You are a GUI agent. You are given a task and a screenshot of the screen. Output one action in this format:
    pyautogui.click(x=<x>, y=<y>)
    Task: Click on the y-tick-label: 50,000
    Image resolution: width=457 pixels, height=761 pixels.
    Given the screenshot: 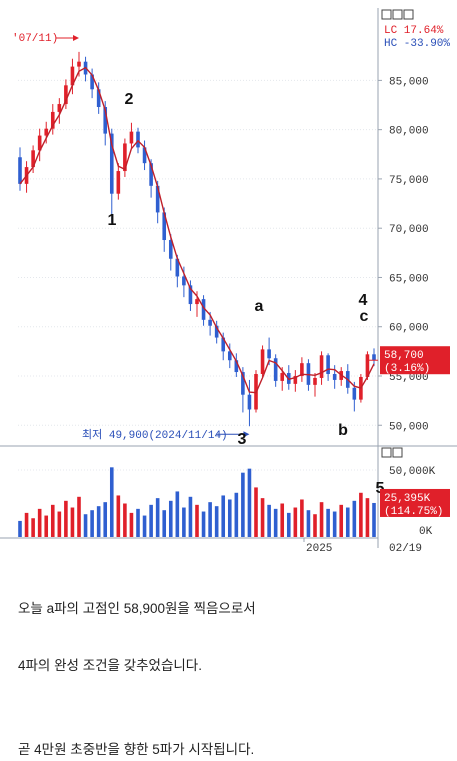 What is the action you would take?
    pyautogui.click(x=409, y=427)
    